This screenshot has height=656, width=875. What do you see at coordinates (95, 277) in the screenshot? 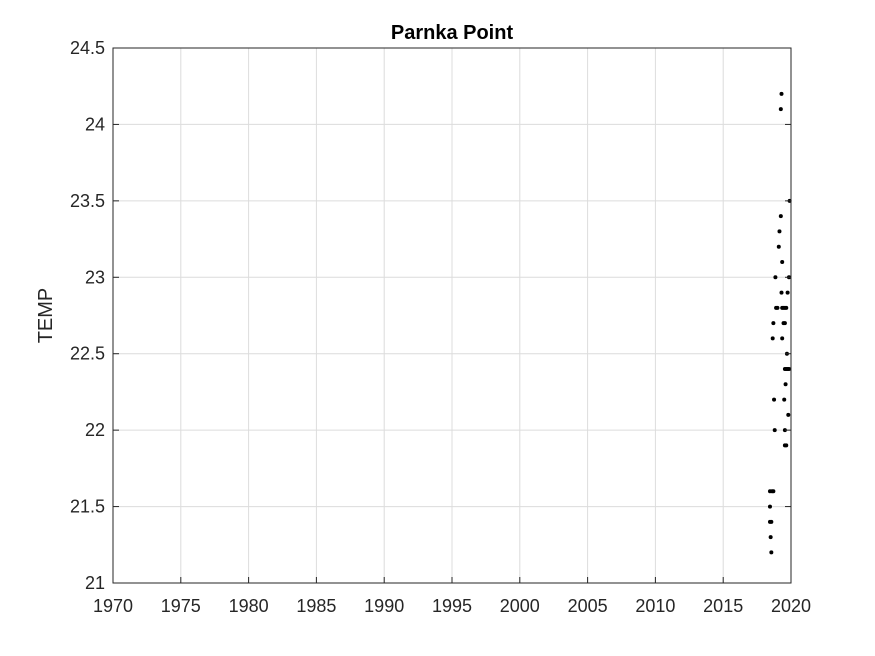
I see `y-tick-label: 23` at bounding box center [95, 277].